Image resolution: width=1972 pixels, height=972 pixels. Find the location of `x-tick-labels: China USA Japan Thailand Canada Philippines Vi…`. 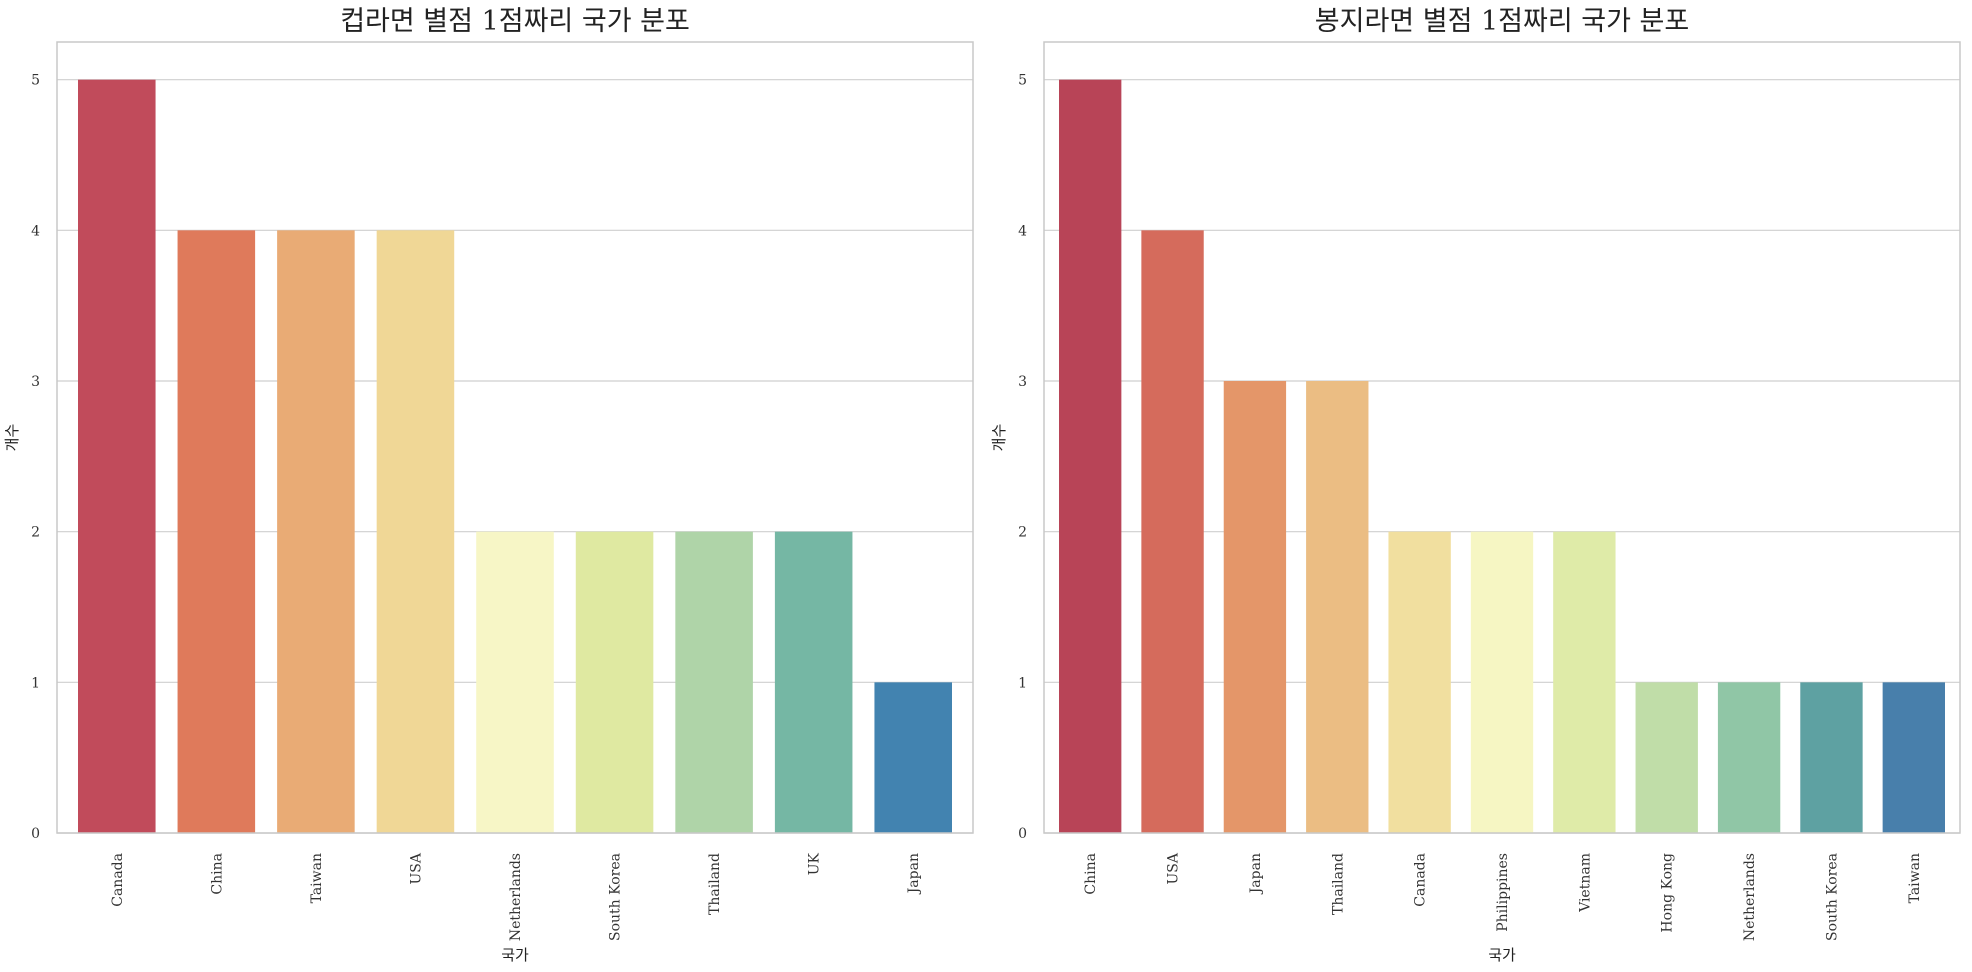

x-tick-labels: China USA Japan Thailand Canada Philippines Vi… is located at coordinates (1503, 896).